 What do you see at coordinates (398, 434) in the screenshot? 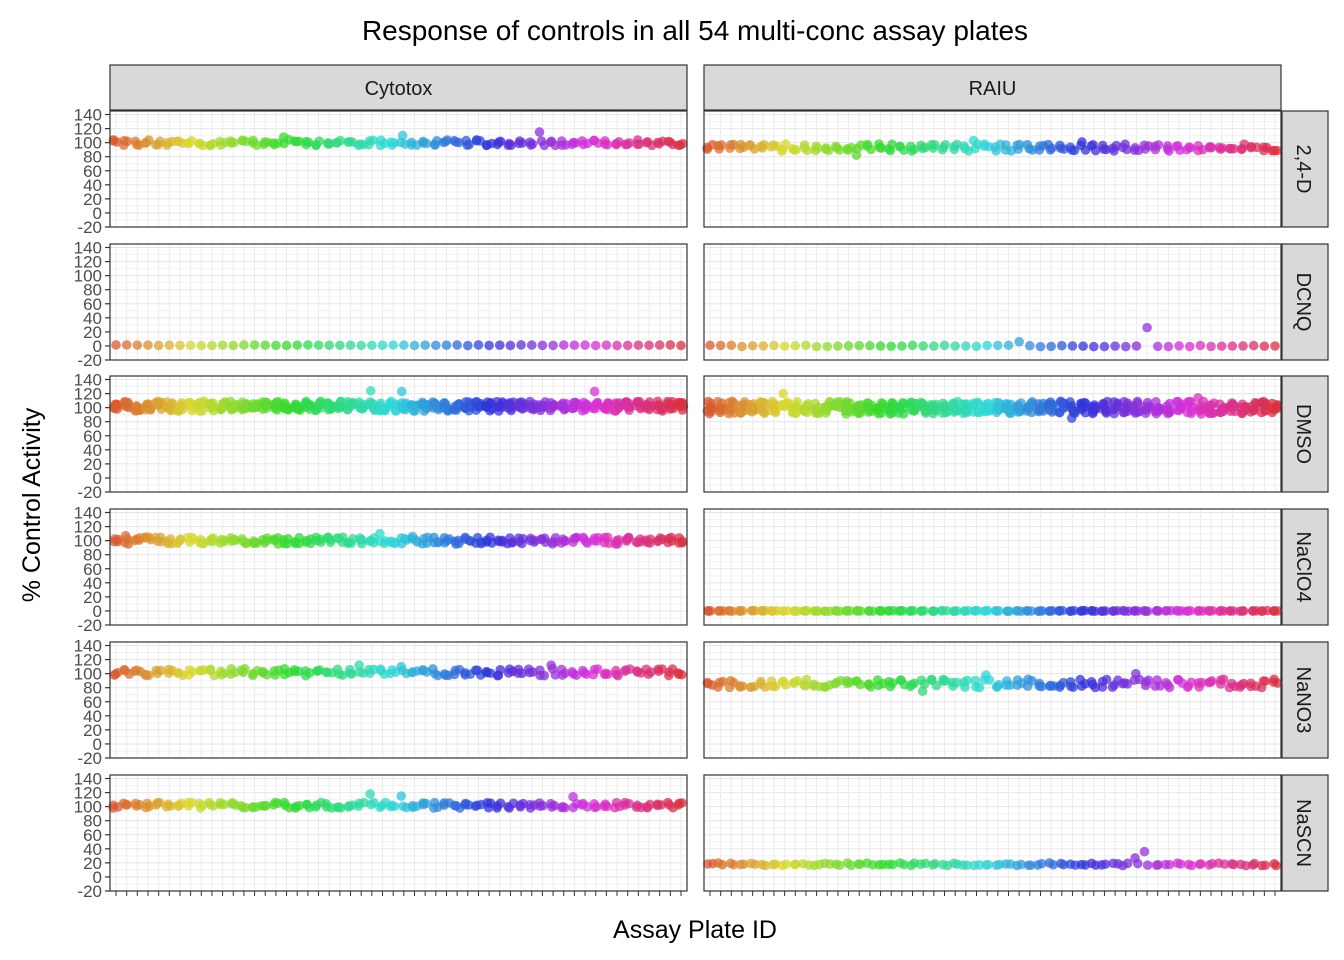
I see `panel-background` at bounding box center [398, 434].